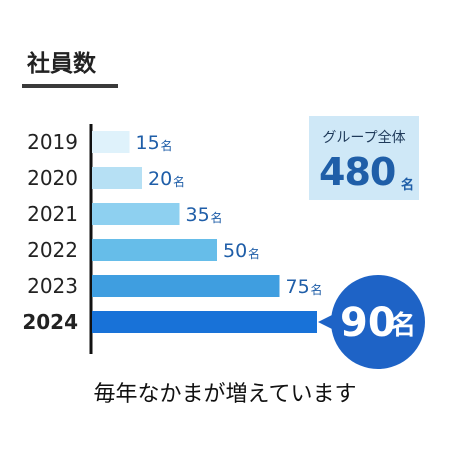 The width and height of the screenshot is (450, 450). Describe the element at coordinates (111, 142) in the screenshot. I see `bar-2019` at that location.